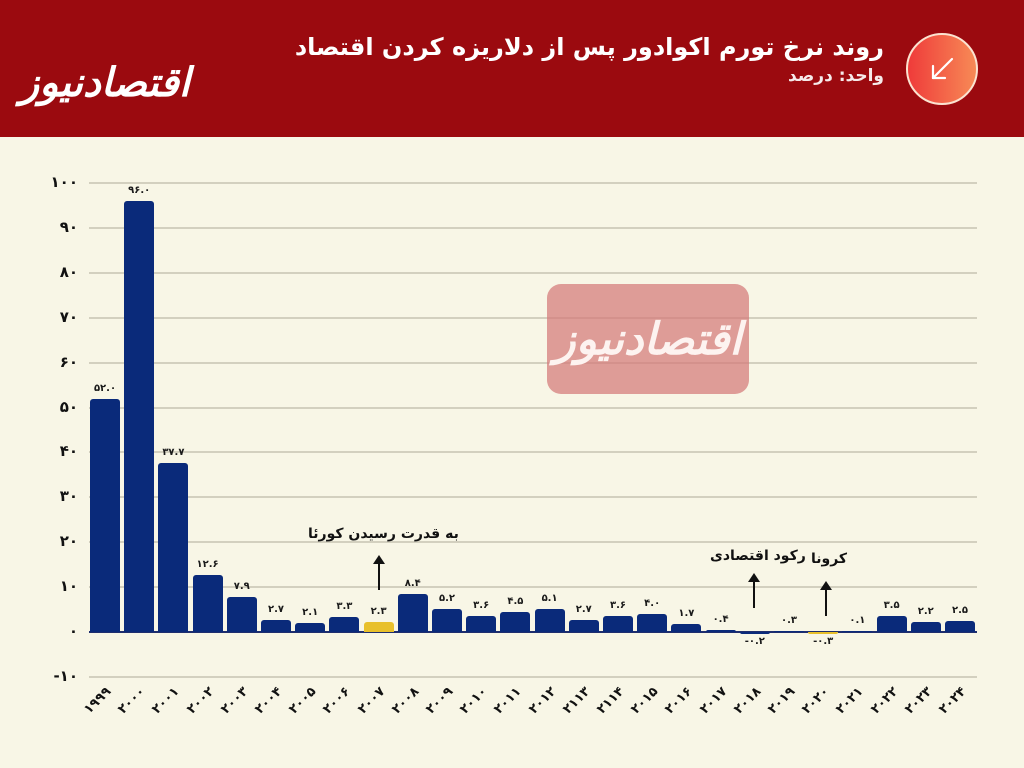  Describe the element at coordinates (139, 190) in the screenshot. I see `bar-value-label: ۹۶.۰` at that location.